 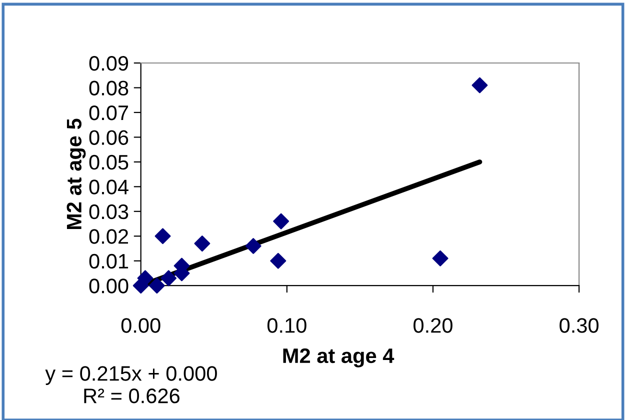 What do you see at coordinates (76, 174) in the screenshot?
I see `y-axis-title: M2 at age 5` at bounding box center [76, 174].